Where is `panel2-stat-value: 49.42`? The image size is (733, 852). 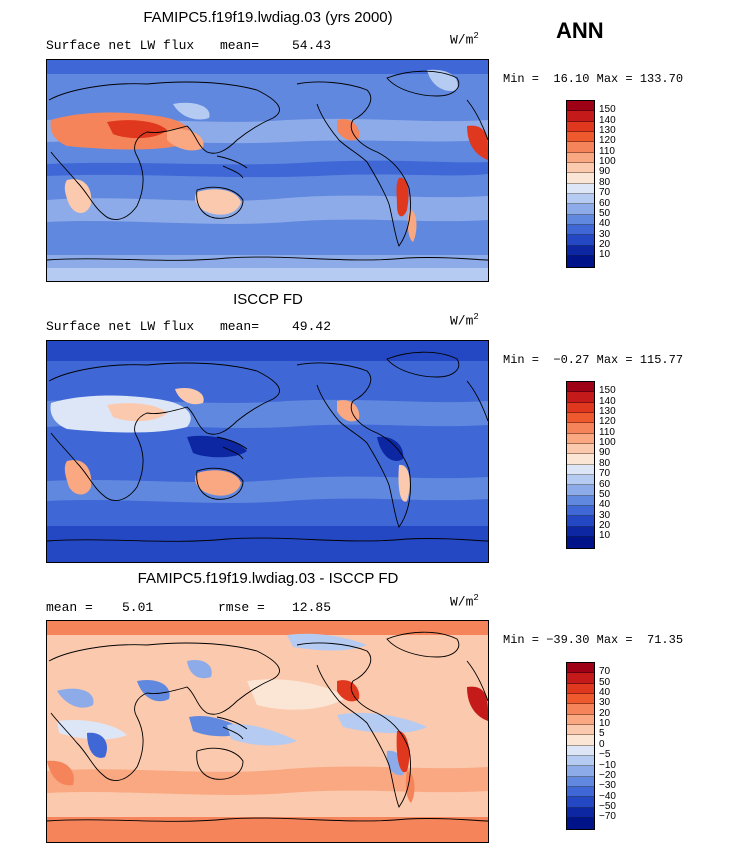 panel2-stat-value: 49.42 is located at coordinates (312, 326).